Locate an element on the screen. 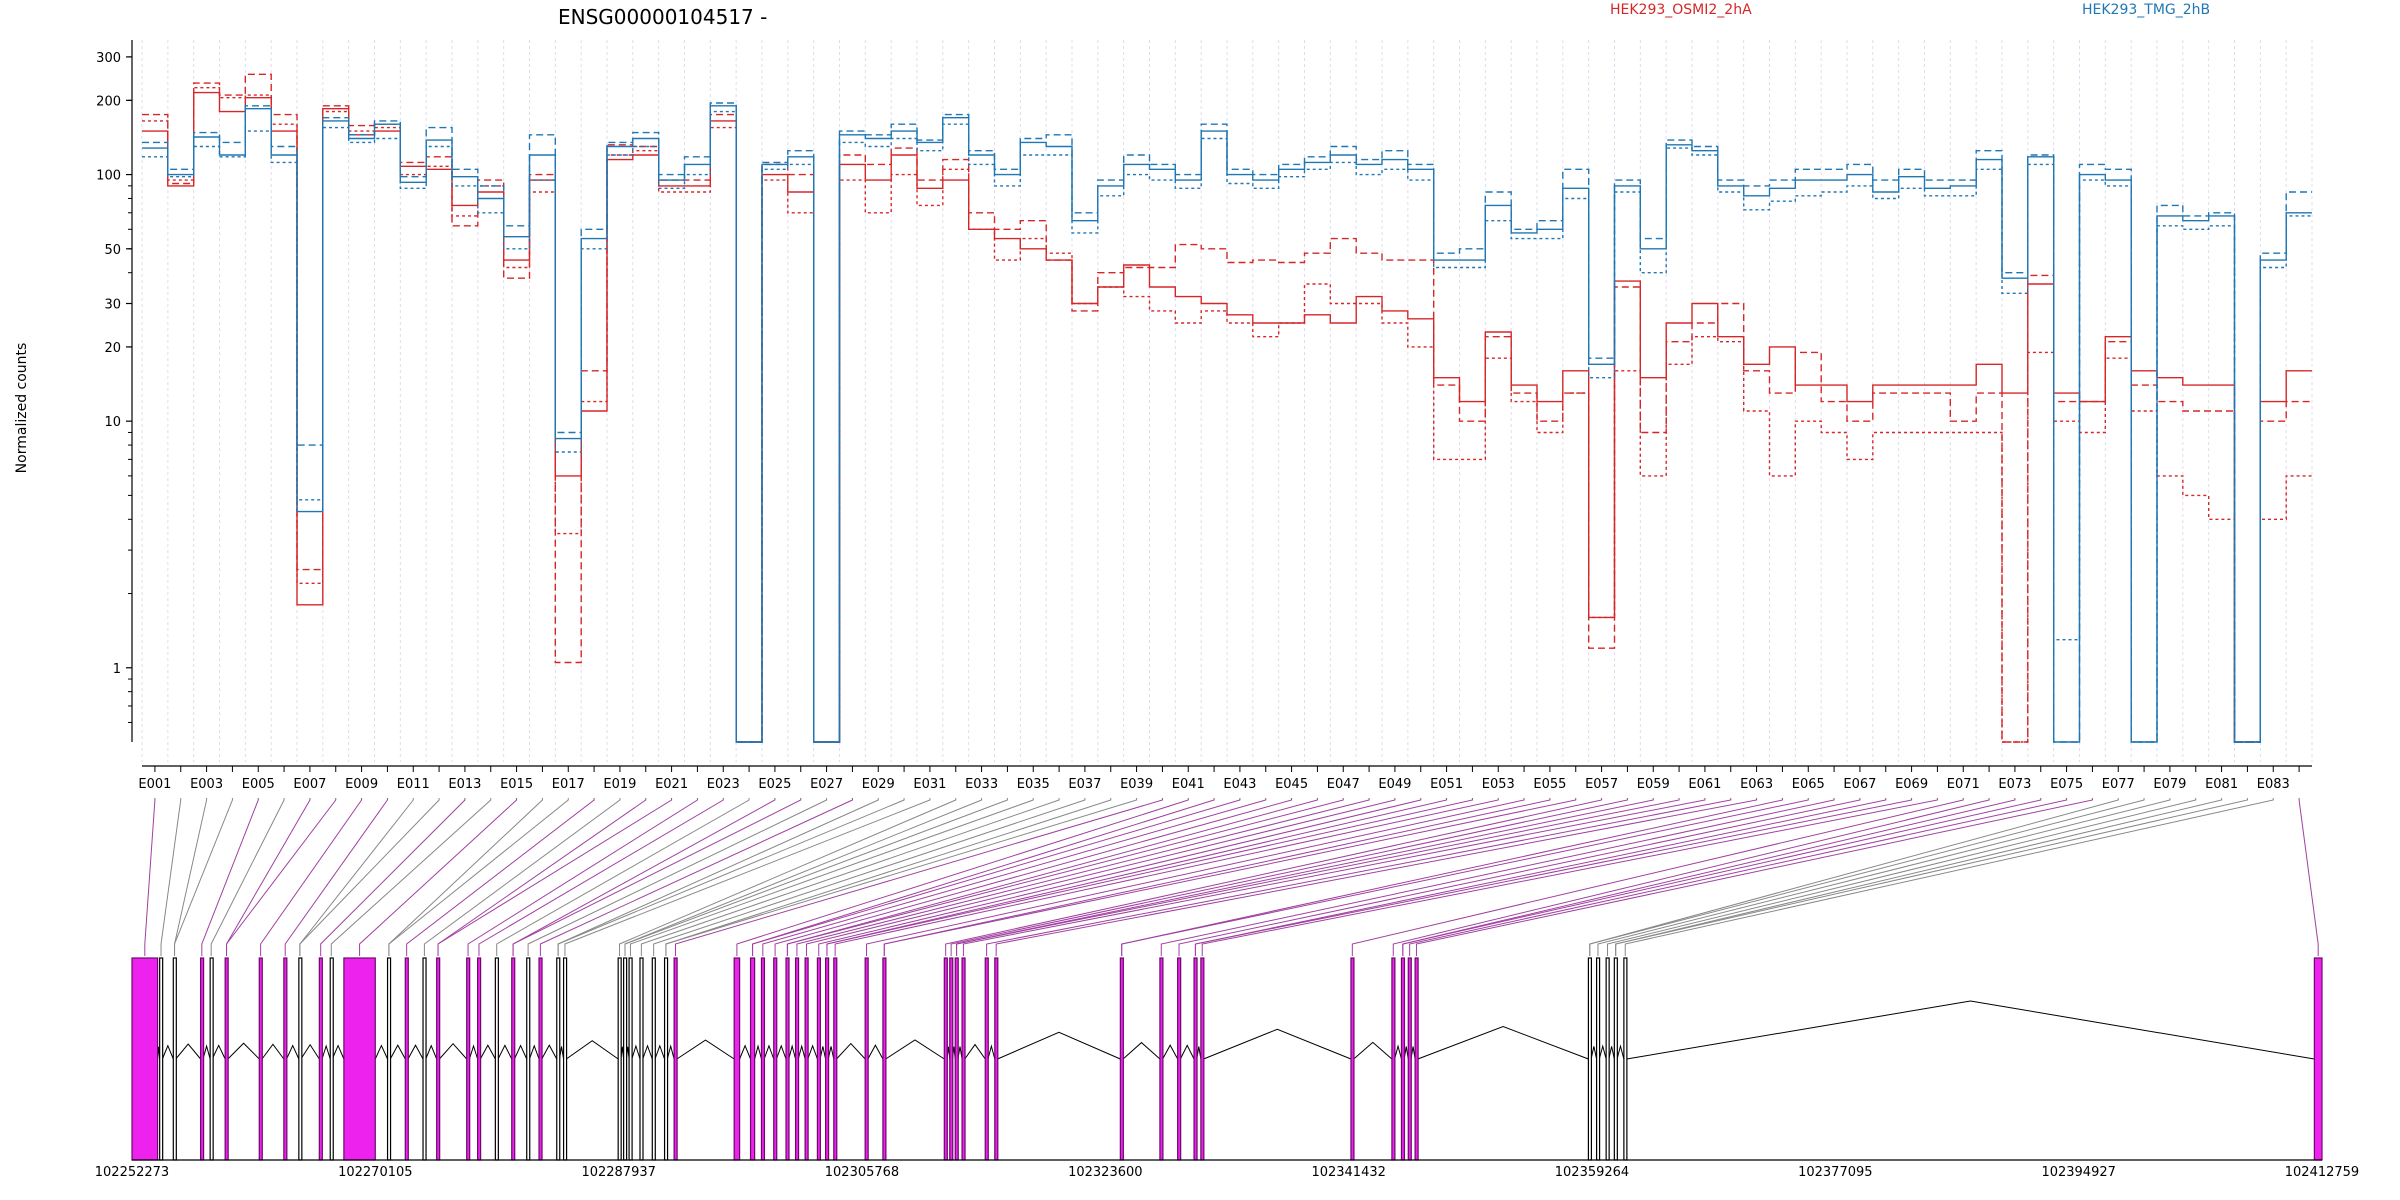  x-tick-label: E053 is located at coordinates (1498, 784).